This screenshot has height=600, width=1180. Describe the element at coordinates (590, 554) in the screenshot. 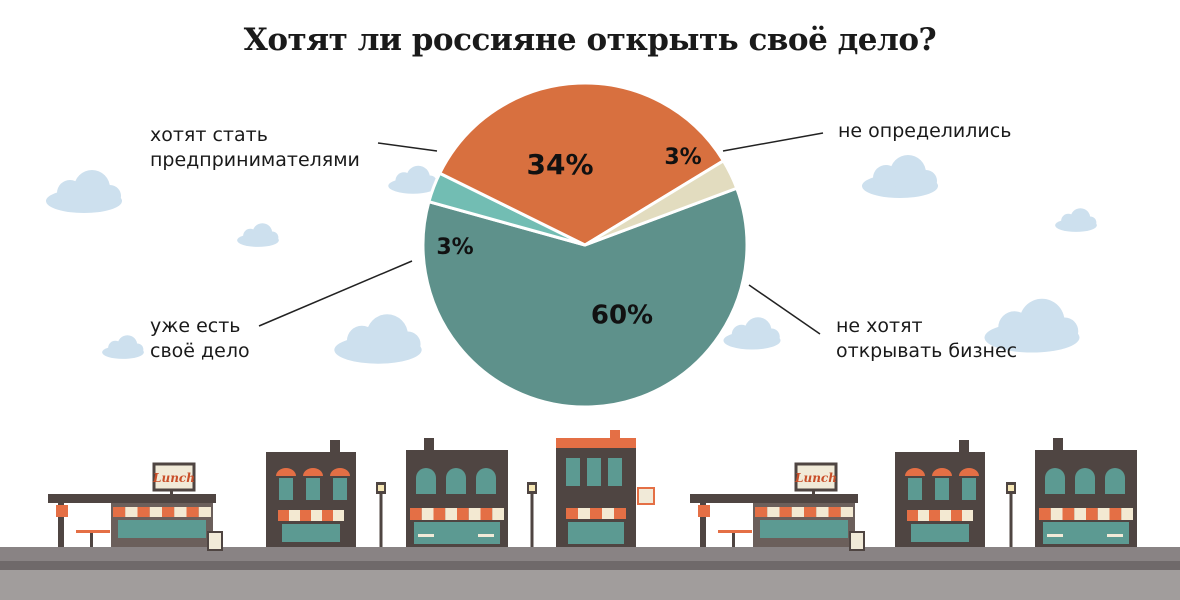

I see `curb` at that location.